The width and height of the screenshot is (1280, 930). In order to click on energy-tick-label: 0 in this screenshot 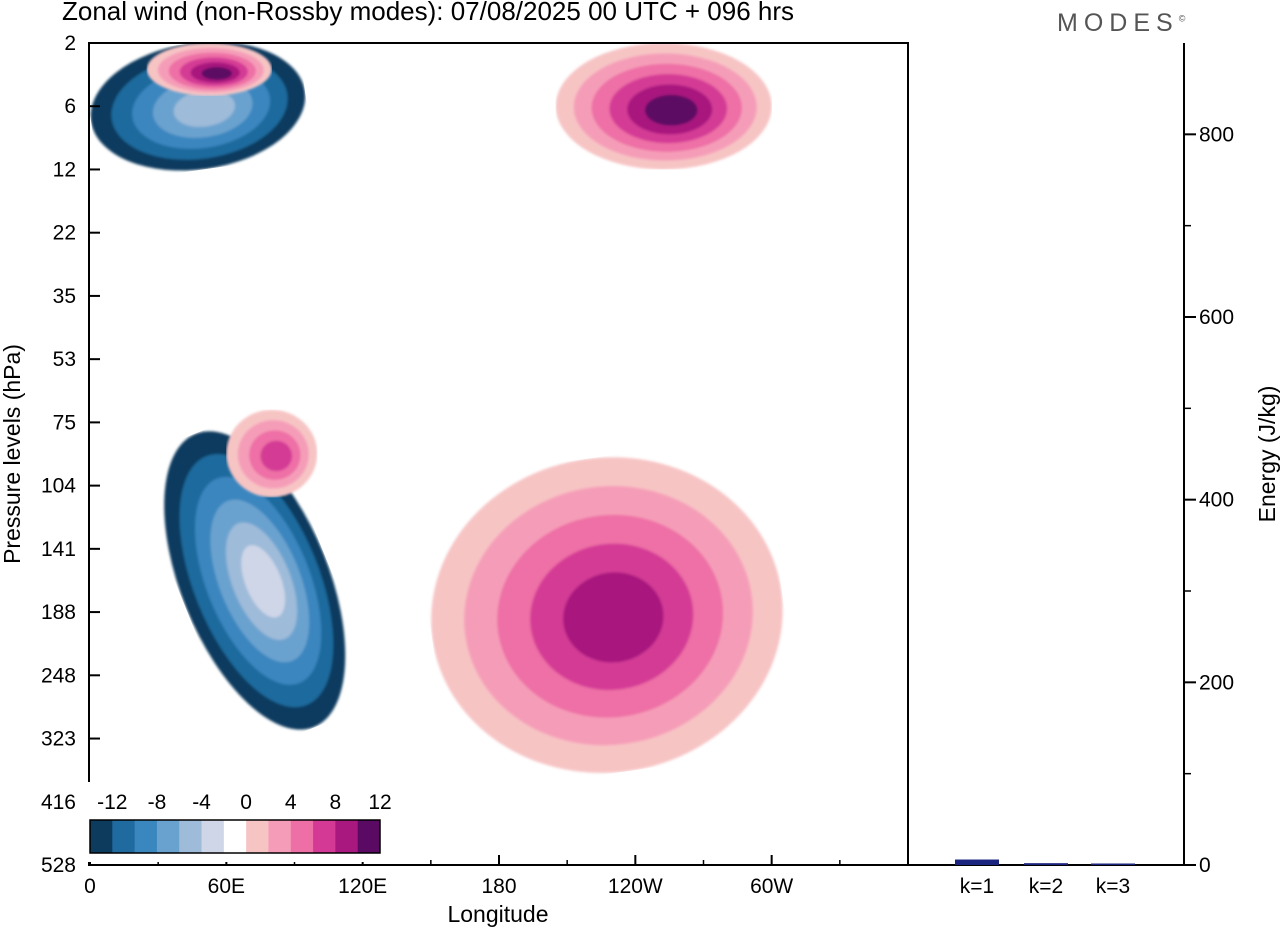, I will do `click(1205, 865)`.